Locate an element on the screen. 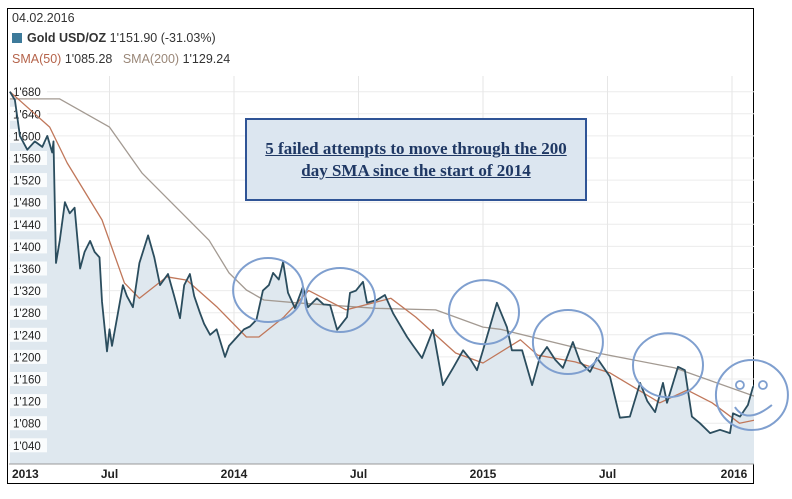  legend-sma: SMA(50) 1'085.28 SMA(200) 1'129.24 is located at coordinates (121, 59).